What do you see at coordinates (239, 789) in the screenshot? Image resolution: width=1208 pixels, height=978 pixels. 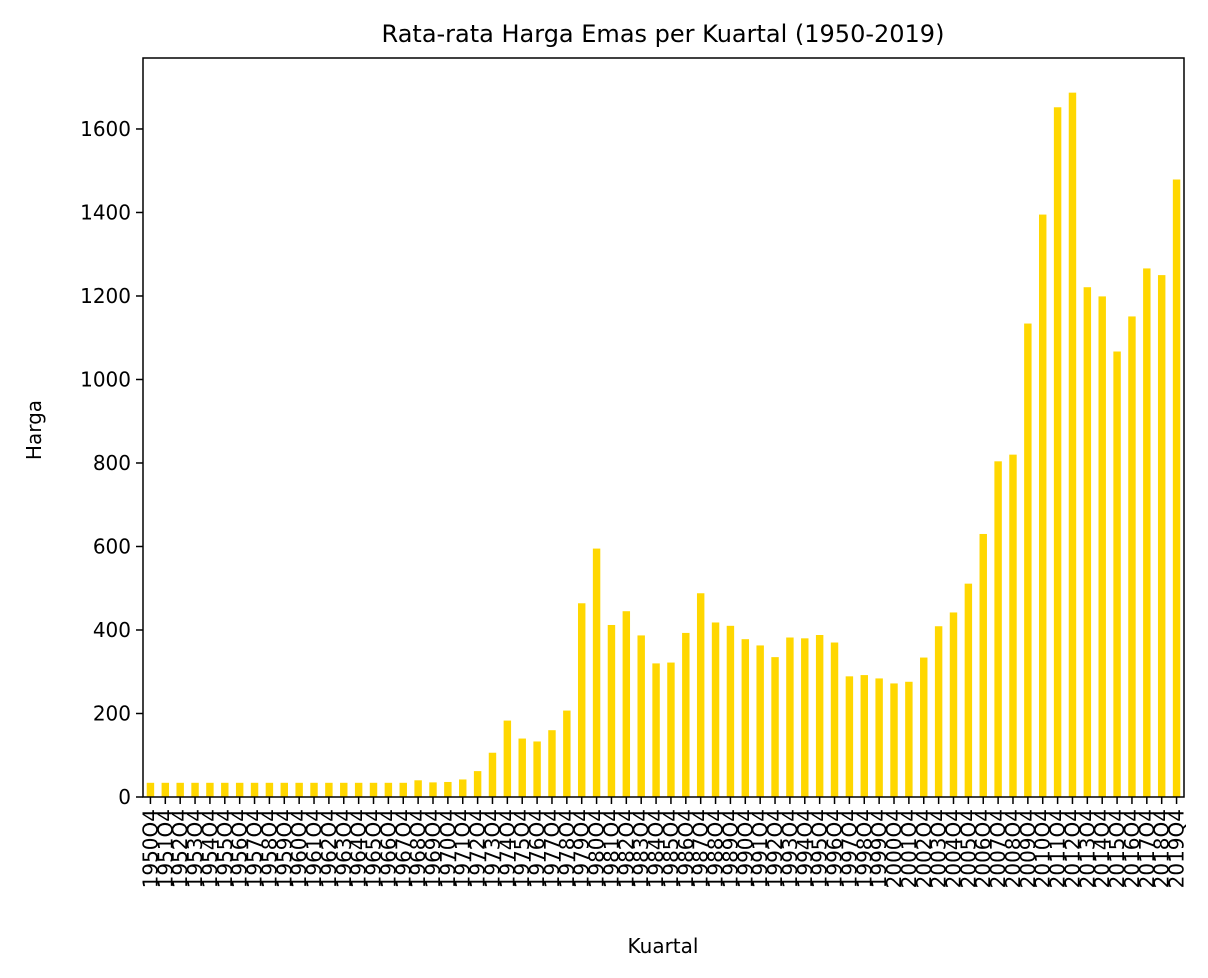 I see `bar-1956Q4` at bounding box center [239, 789].